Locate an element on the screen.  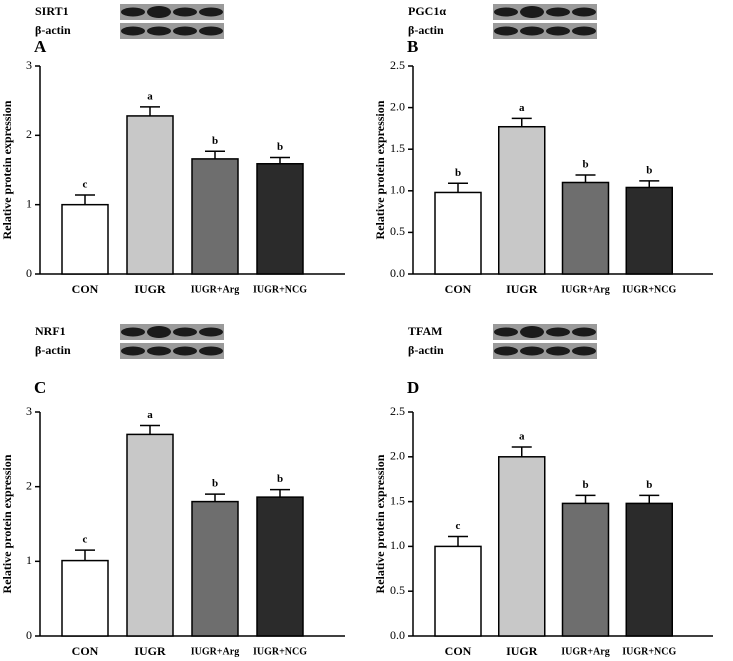
panel-letter: D is located at coordinates (413, 387).